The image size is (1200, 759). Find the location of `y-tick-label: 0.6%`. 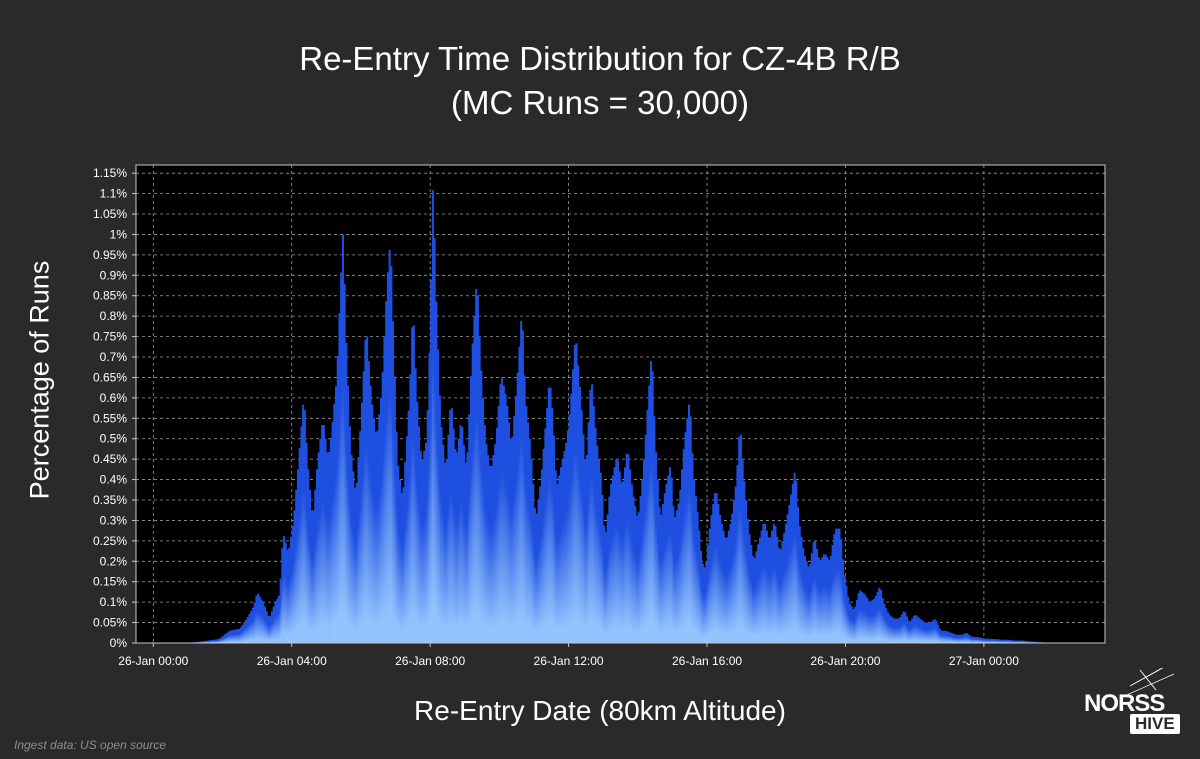

y-tick-label: 0.6% is located at coordinates (114, 398).